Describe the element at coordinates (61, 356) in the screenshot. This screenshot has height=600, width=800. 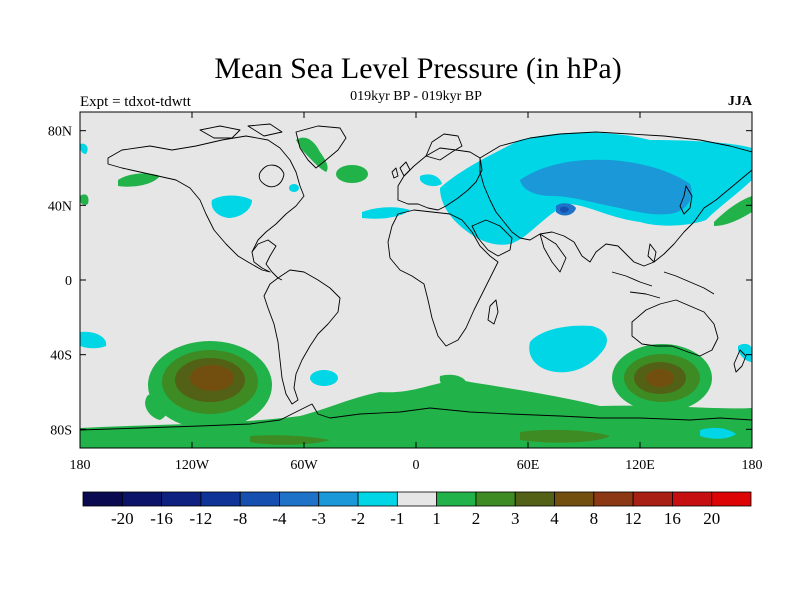
I see `y-tick-label: 40S` at that location.